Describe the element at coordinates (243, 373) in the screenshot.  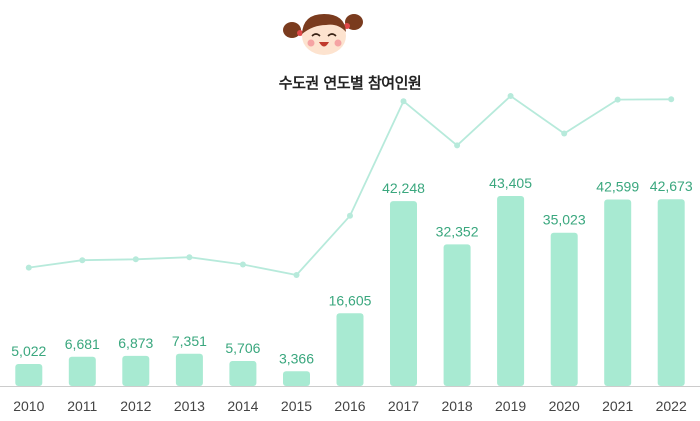
I see `bar-2014` at that location.